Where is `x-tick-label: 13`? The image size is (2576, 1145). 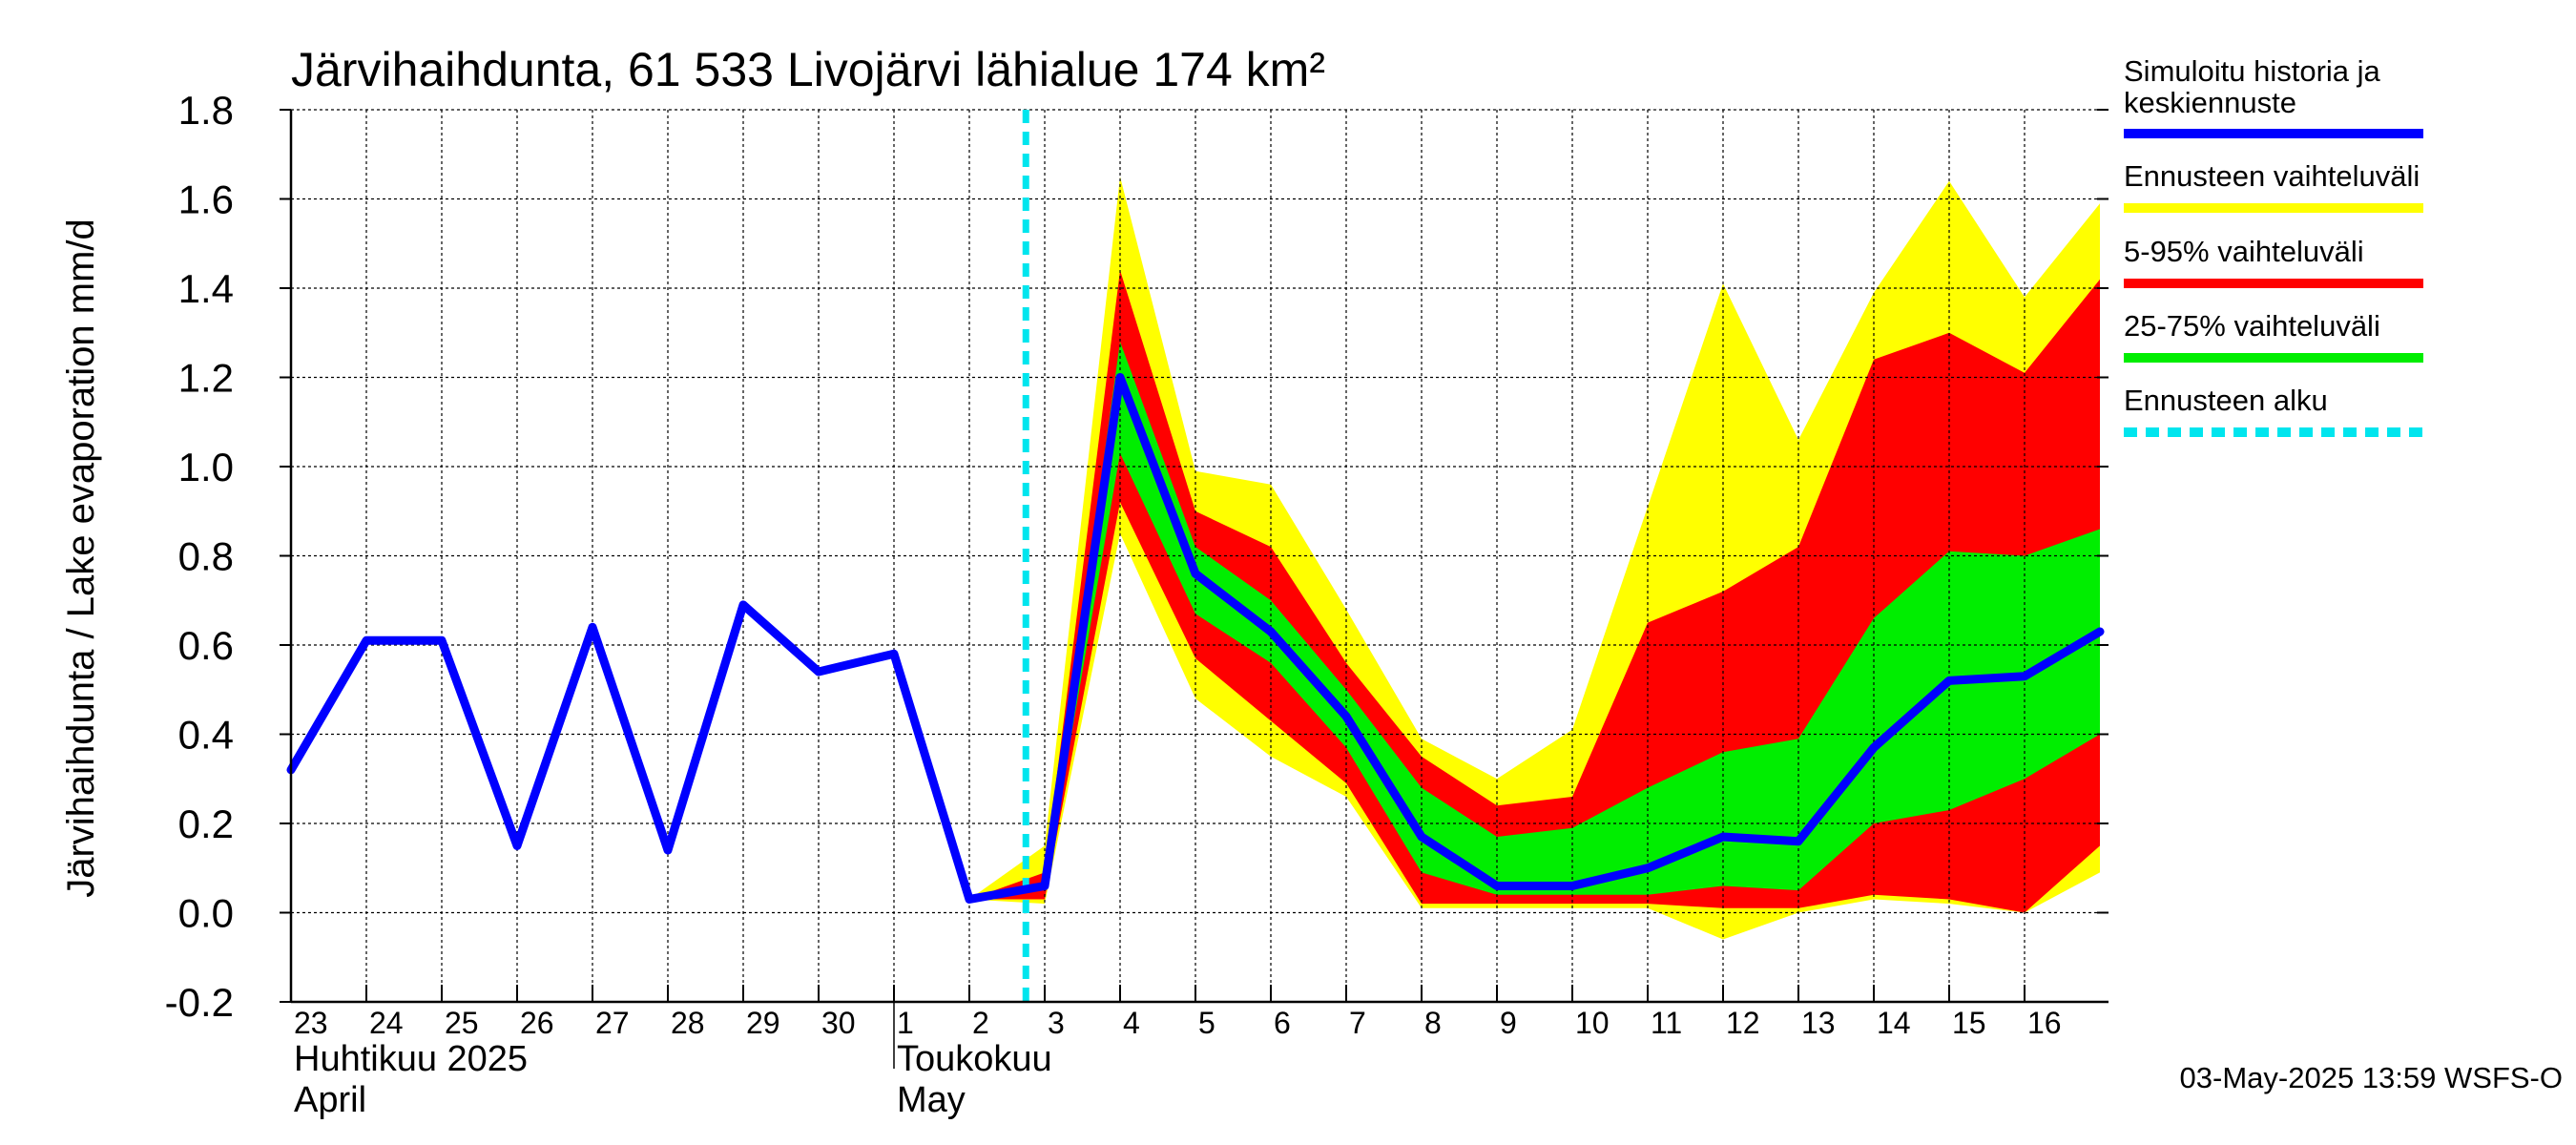 x-tick-label: 13 is located at coordinates (1818, 1023).